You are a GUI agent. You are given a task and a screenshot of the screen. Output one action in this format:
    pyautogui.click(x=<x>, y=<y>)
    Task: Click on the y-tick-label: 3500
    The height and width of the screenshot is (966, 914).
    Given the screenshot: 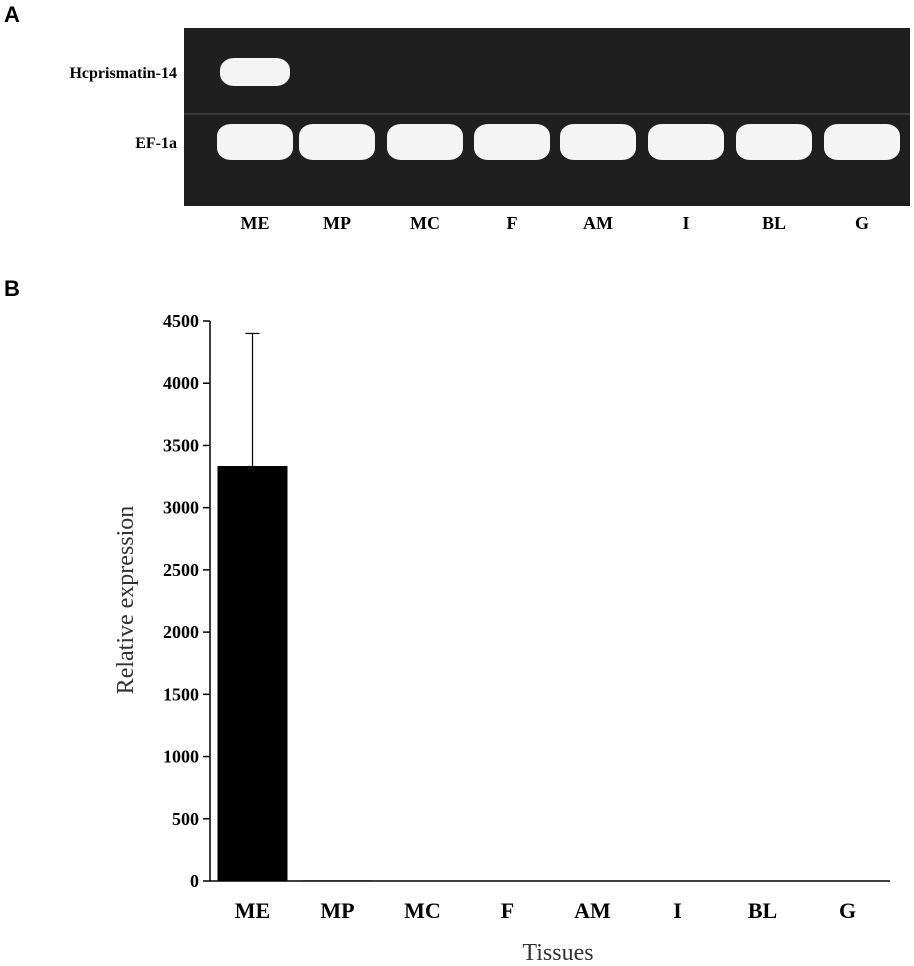 What is the action you would take?
    pyautogui.click(x=181, y=445)
    